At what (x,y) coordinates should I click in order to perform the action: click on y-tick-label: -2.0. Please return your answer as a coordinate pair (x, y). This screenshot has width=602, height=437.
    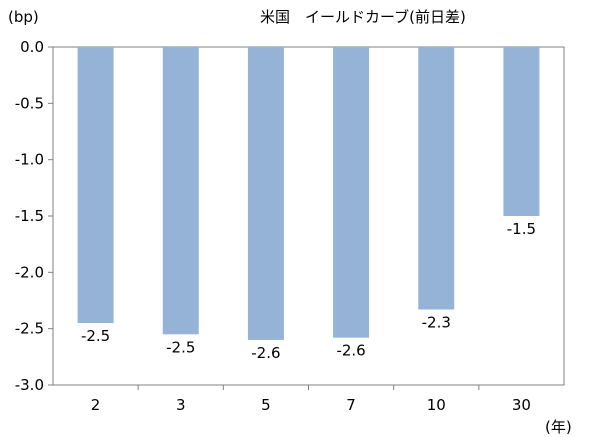
    Looking at the image, I should click on (29, 272).